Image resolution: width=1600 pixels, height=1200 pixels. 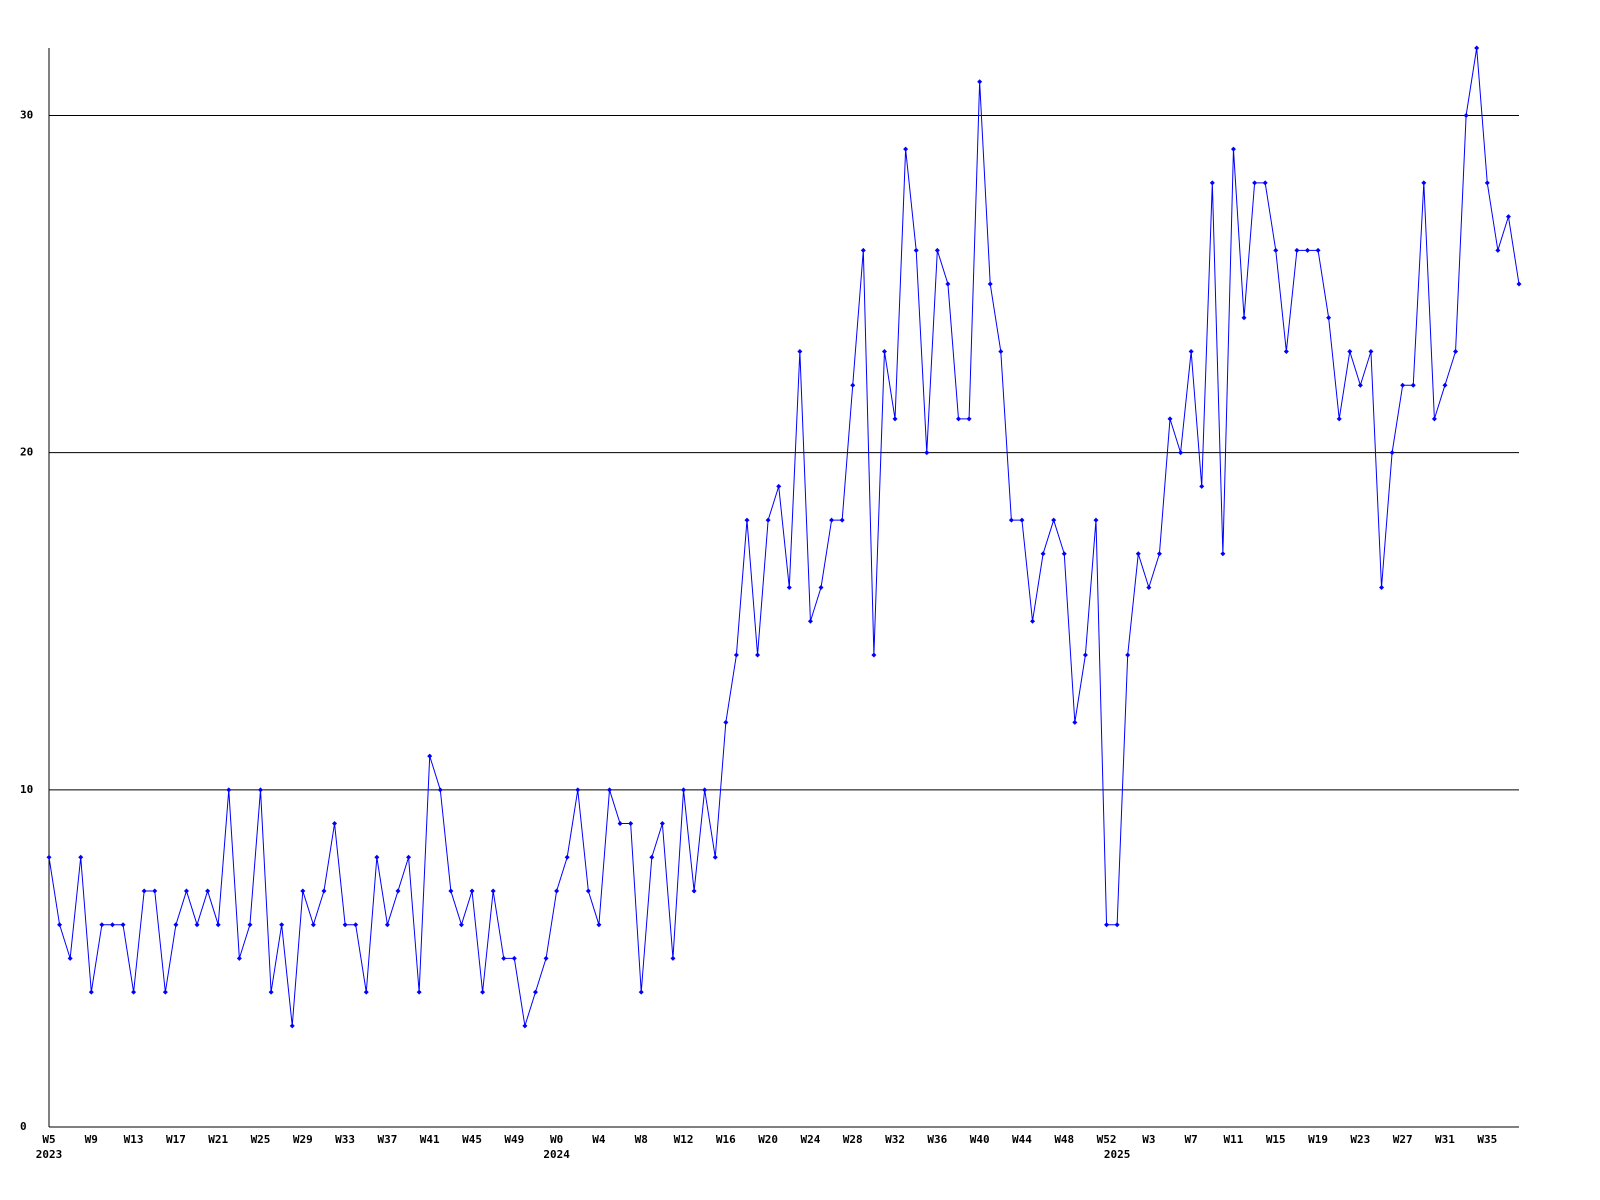 What do you see at coordinates (556, 1139) in the screenshot?
I see `x-tick-label: W0` at bounding box center [556, 1139].